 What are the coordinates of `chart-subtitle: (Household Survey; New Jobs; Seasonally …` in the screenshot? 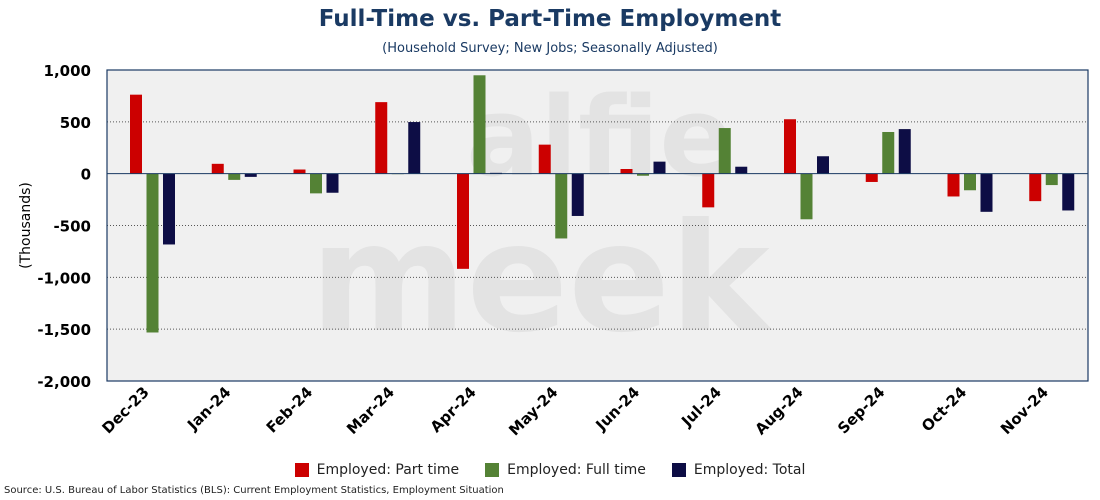 It's located at (550, 48).